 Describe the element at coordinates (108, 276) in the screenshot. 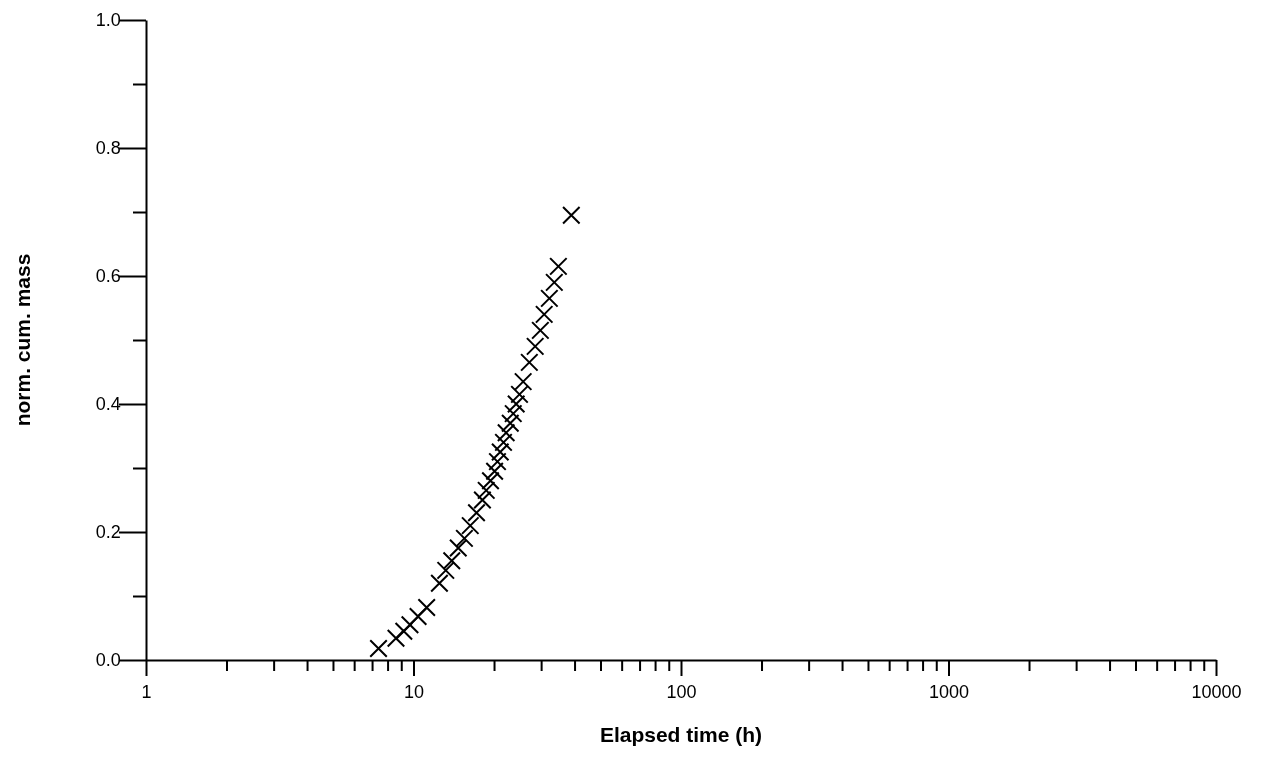

I see `y-tick-label: 0.6` at that location.